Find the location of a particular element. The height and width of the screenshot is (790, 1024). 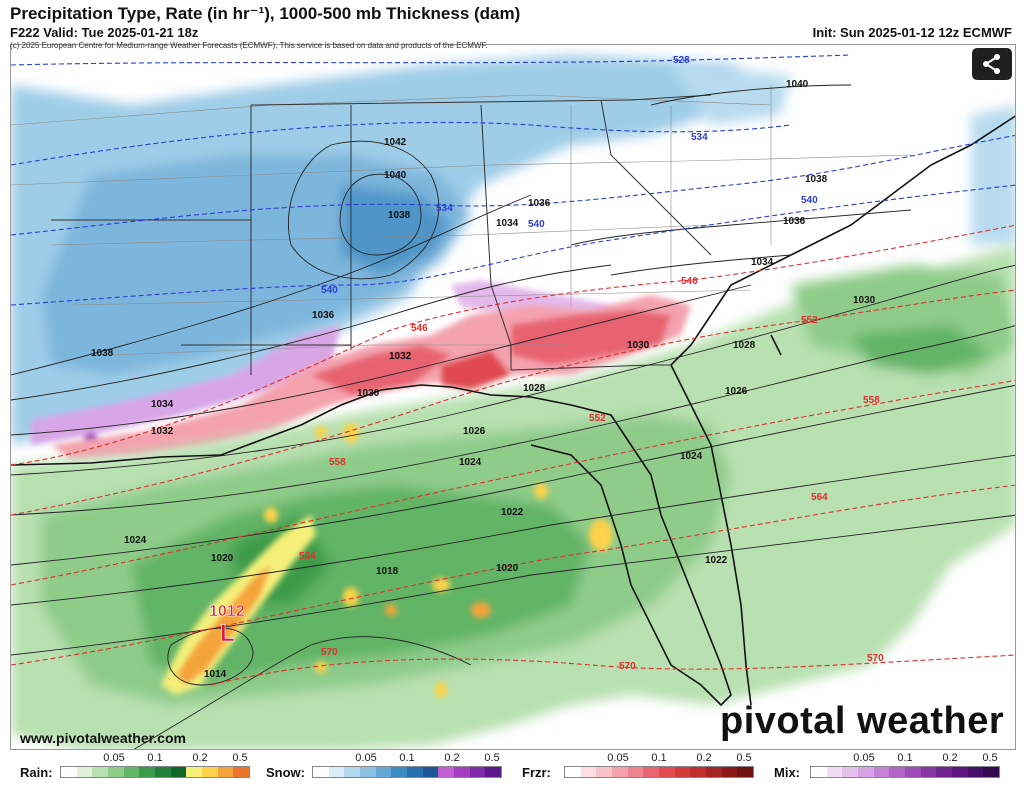

website-link: www.pivotalweather.com is located at coordinates (103, 738).